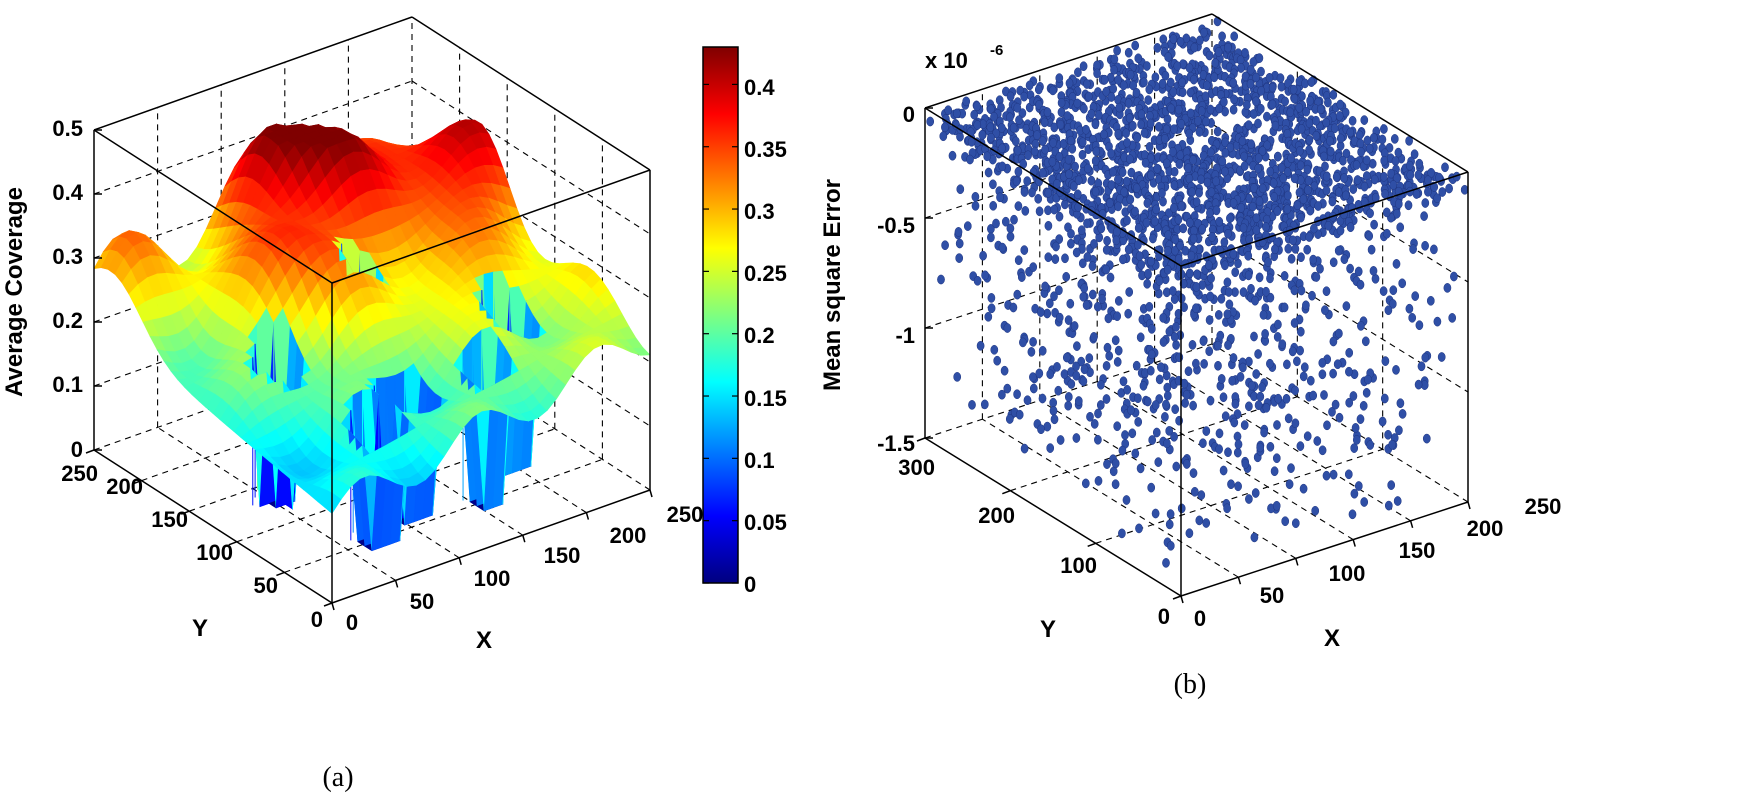 The image size is (1745, 801). I want to click on z-label-b: Mean square Error, so click(832, 285).